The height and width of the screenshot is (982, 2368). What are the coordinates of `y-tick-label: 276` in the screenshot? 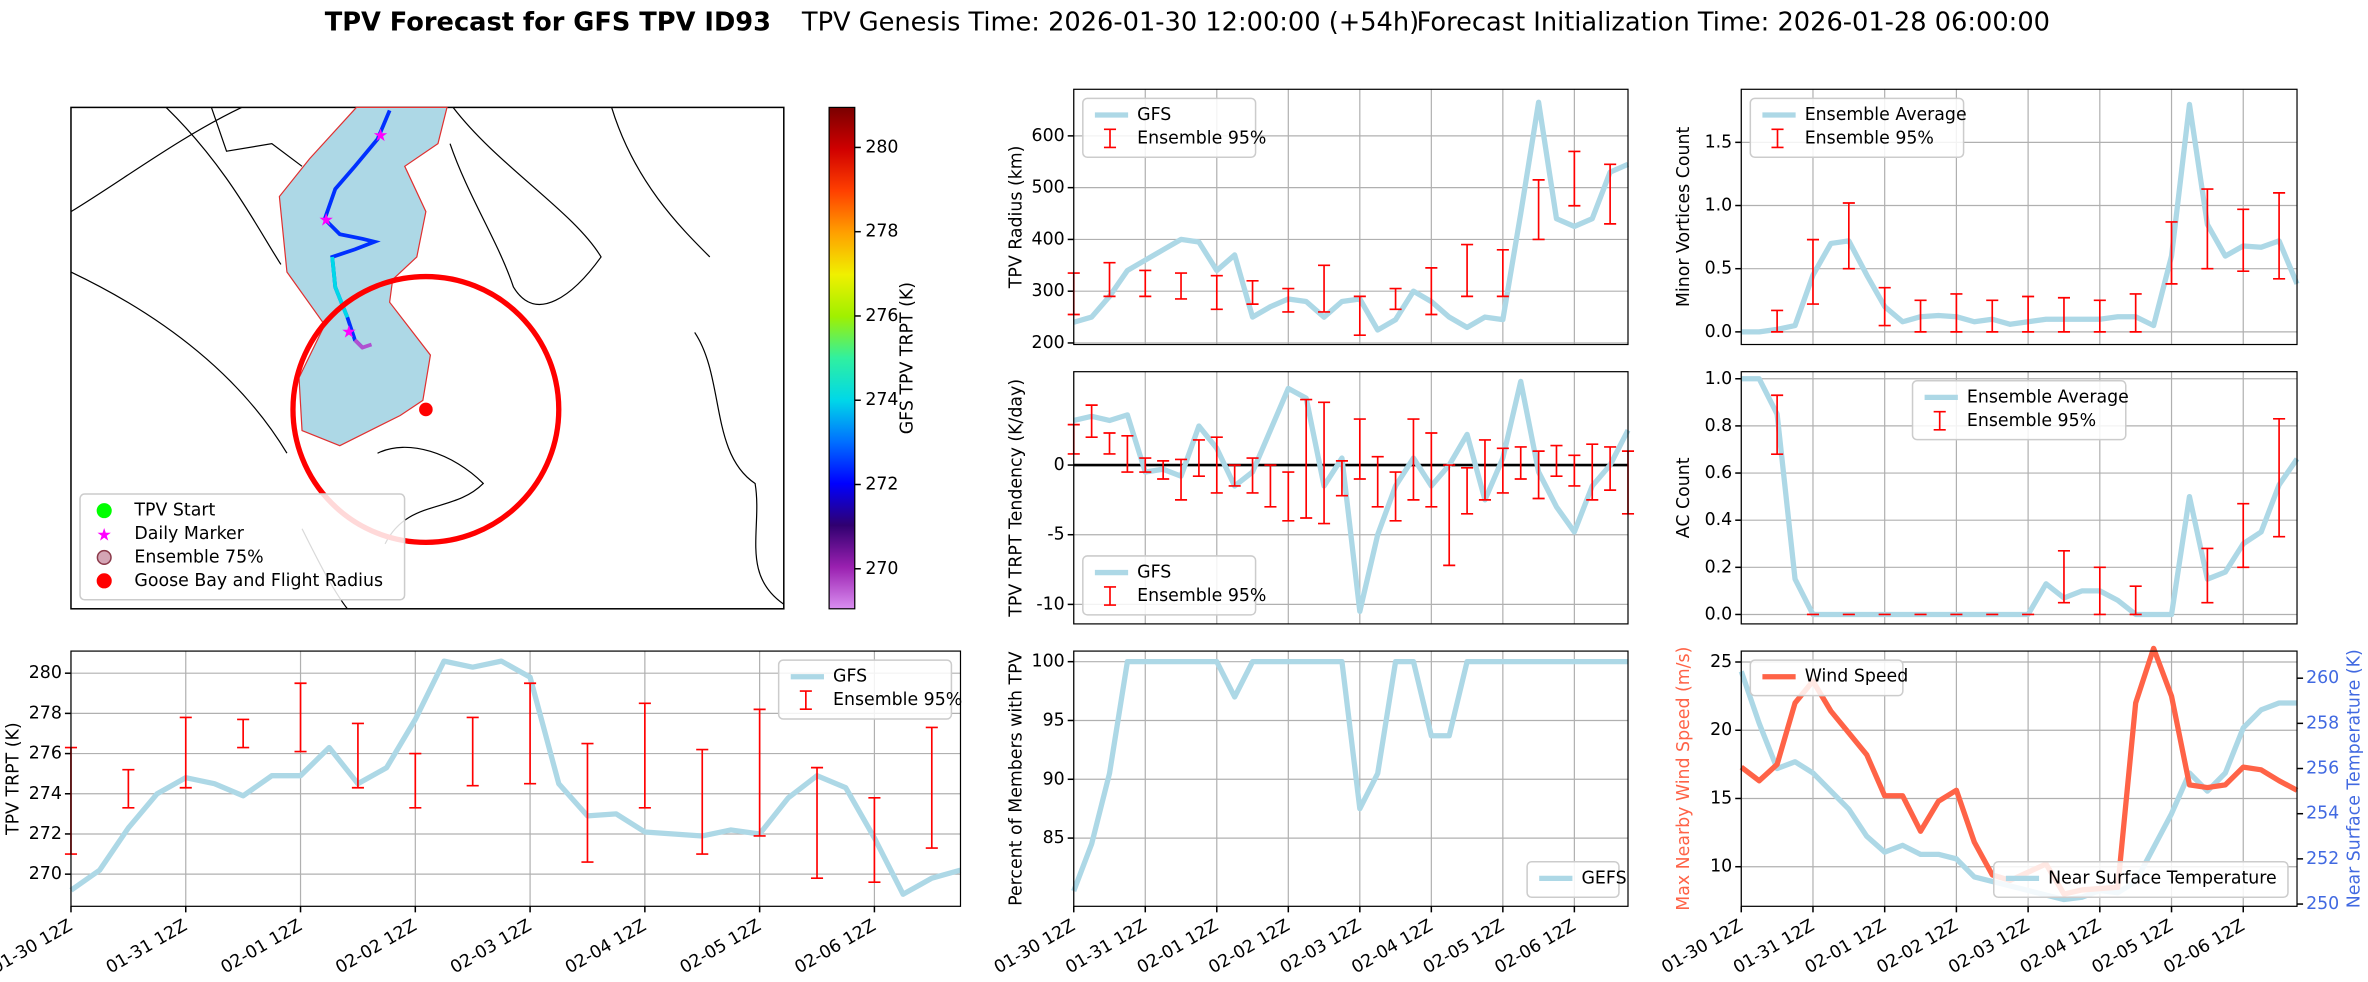 It's located at (45, 754).